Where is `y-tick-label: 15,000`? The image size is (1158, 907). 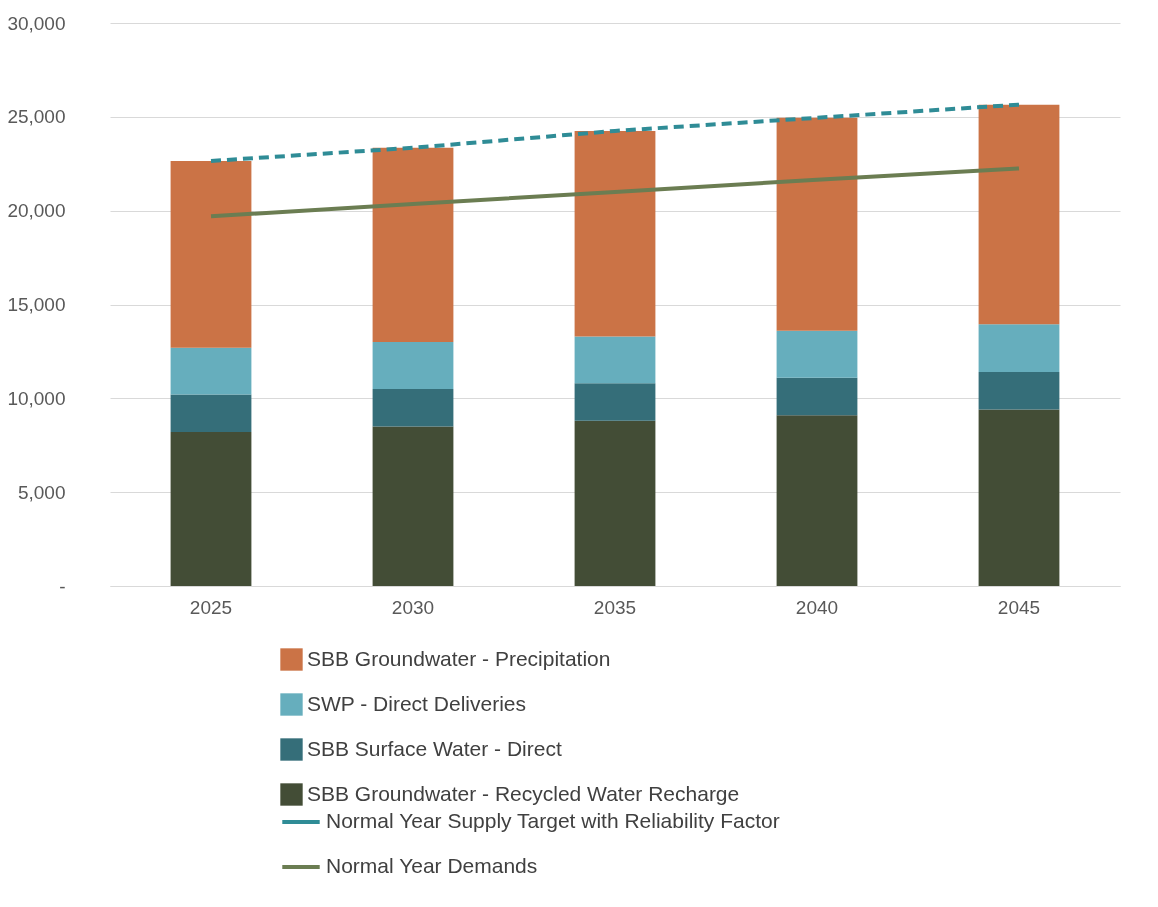 y-tick-label: 15,000 is located at coordinates (36, 304).